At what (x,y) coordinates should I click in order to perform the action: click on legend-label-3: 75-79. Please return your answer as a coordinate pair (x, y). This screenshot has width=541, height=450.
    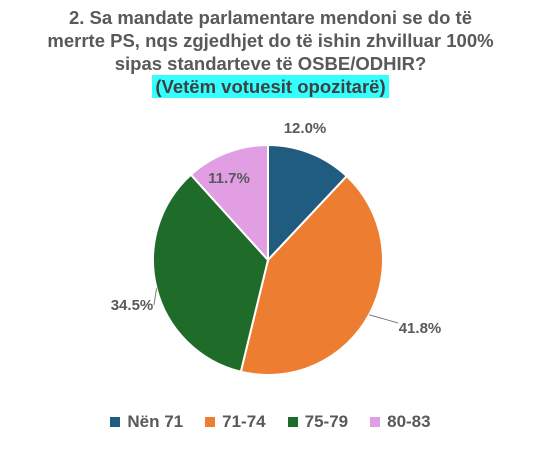
    Looking at the image, I should click on (326, 421).